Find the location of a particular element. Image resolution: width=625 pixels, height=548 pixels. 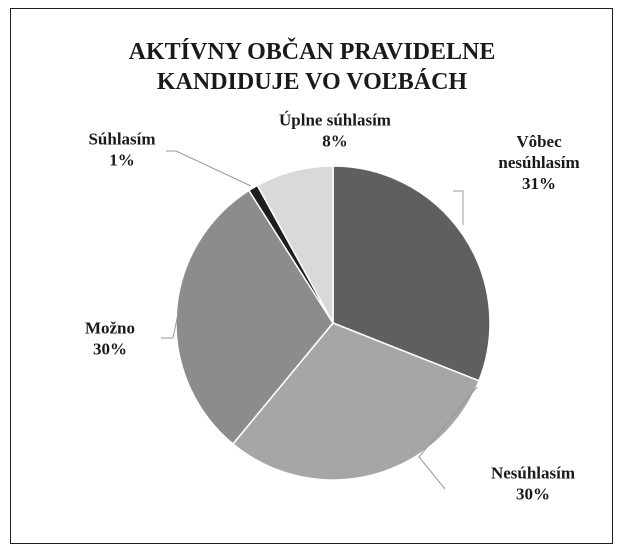

slice-percent-label: 31% is located at coordinates (539, 183).